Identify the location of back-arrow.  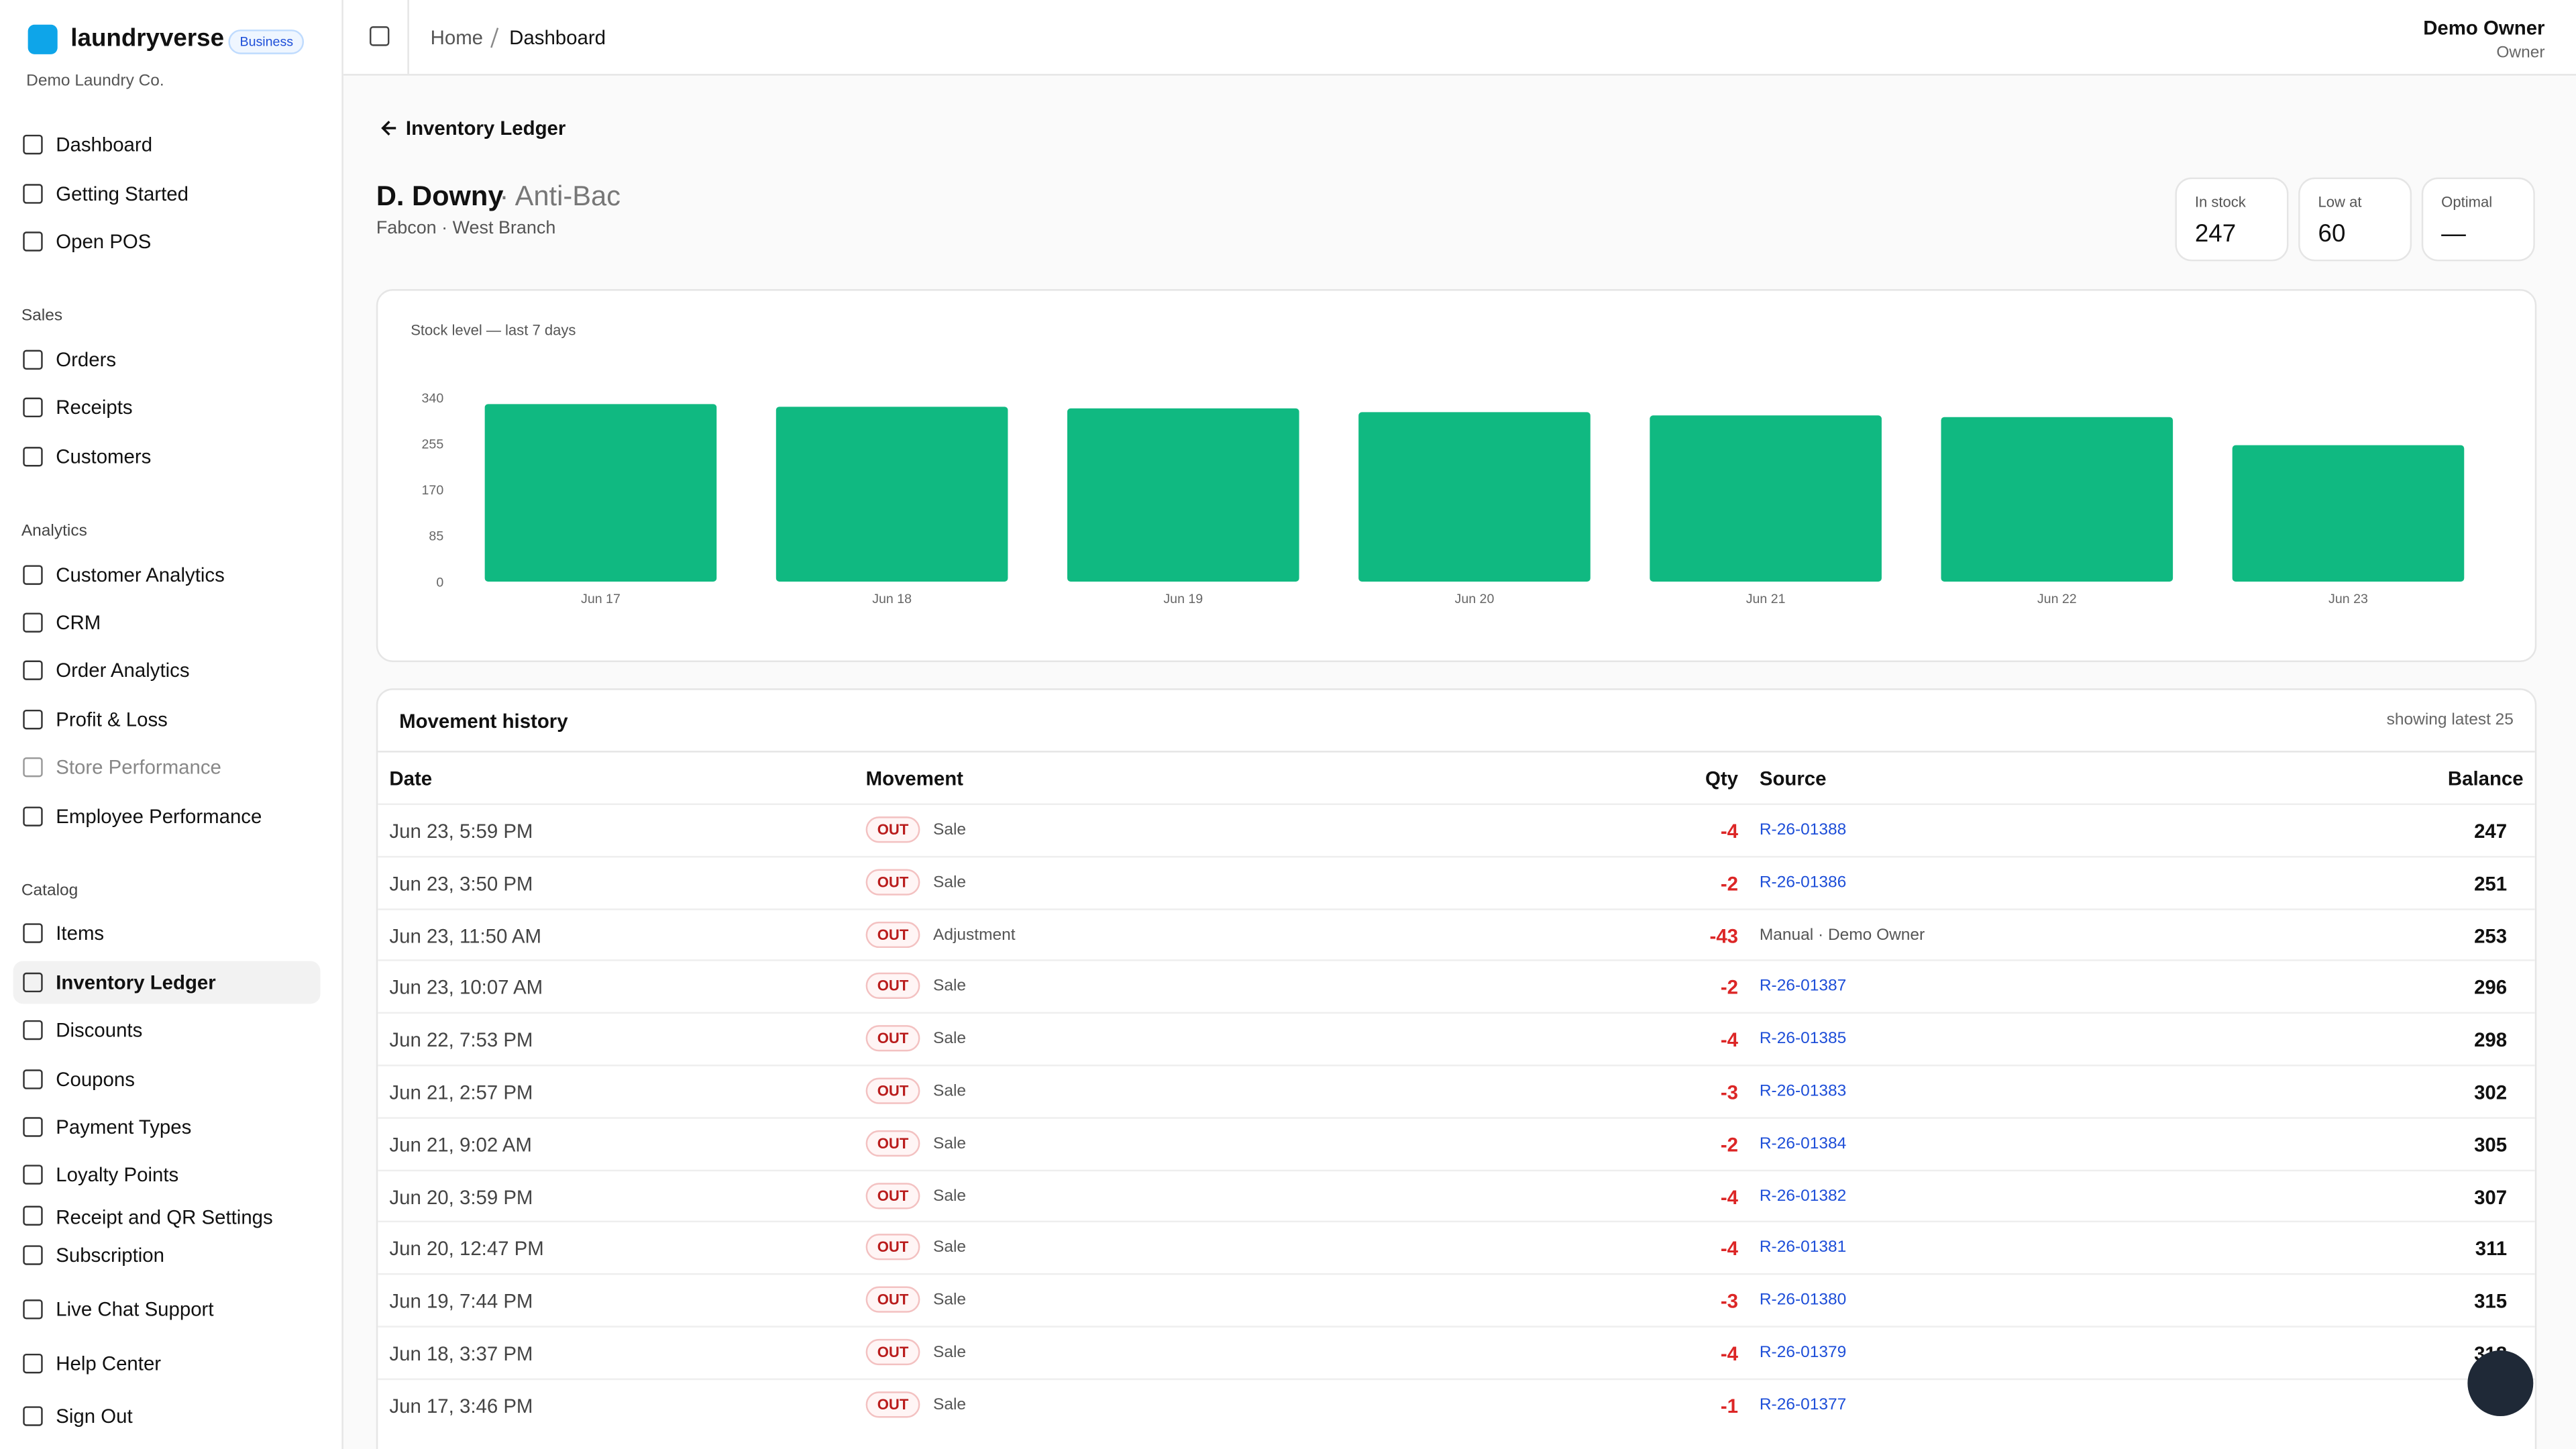
(389, 128).